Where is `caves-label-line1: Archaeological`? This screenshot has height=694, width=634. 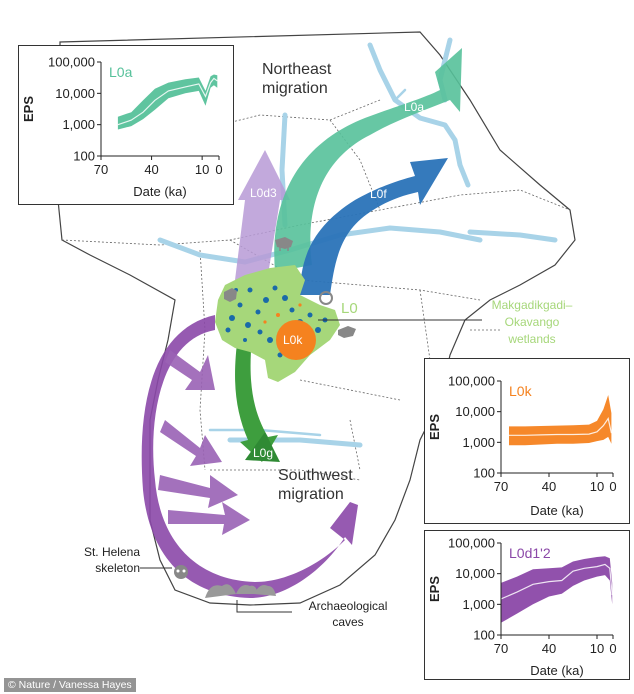
caves-label-line1: Archaeological is located at coordinates (348, 606).